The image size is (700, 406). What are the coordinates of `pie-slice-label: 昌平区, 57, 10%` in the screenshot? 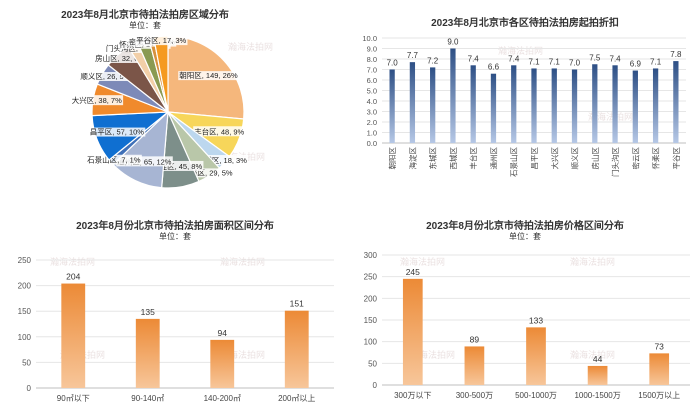 It's located at (117, 132).